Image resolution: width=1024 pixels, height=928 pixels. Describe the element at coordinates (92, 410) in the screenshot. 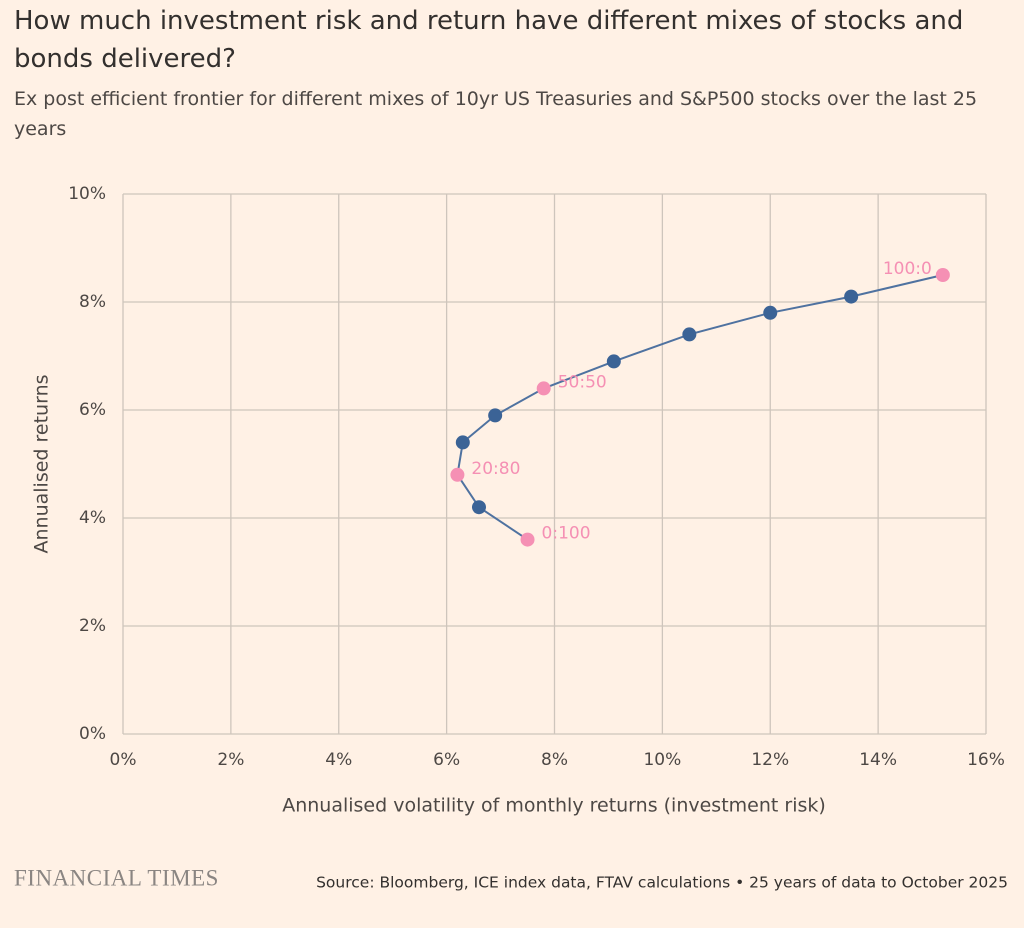

I see `y-tick-label: 6%` at that location.